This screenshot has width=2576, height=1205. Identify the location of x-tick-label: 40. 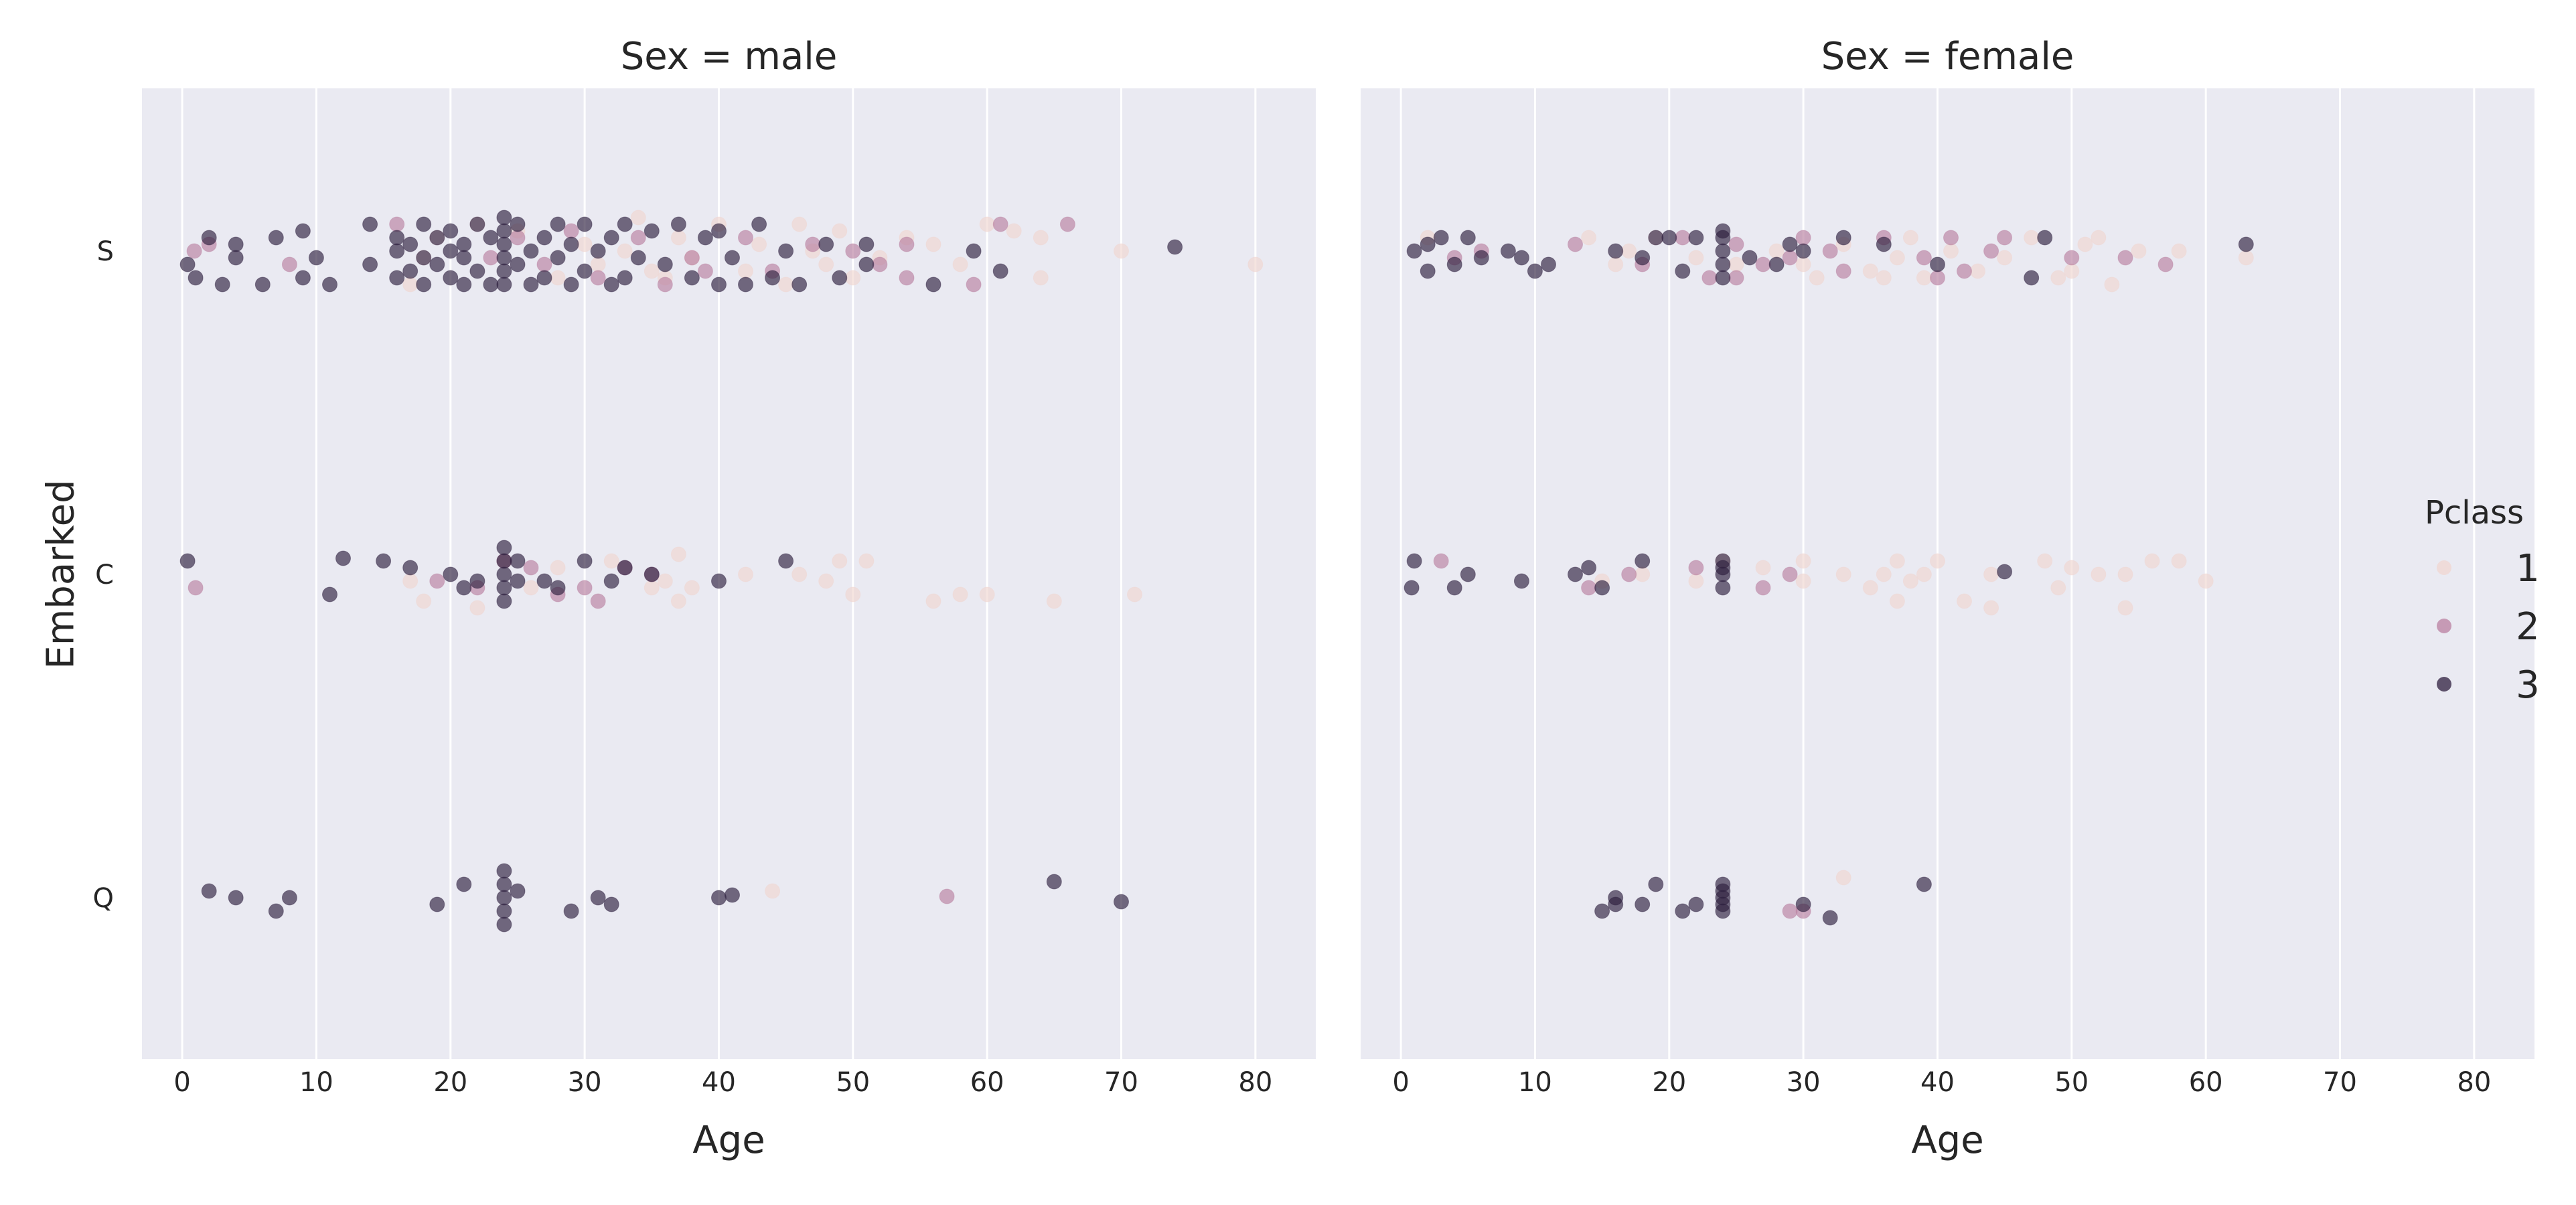
(719, 1082).